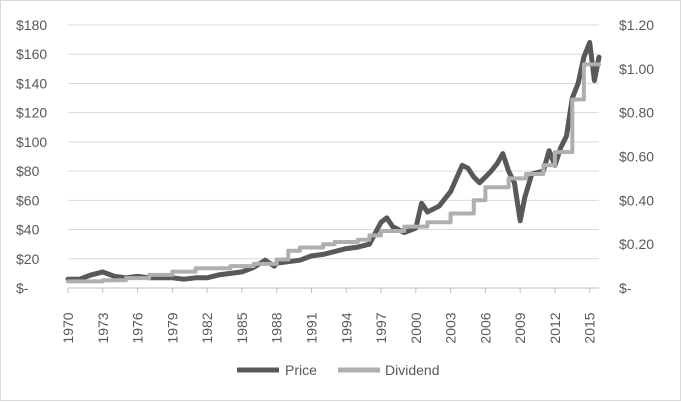 The height and width of the screenshot is (402, 681). What do you see at coordinates (485, 327) in the screenshot?
I see `x-tick-label: 2006` at bounding box center [485, 327].